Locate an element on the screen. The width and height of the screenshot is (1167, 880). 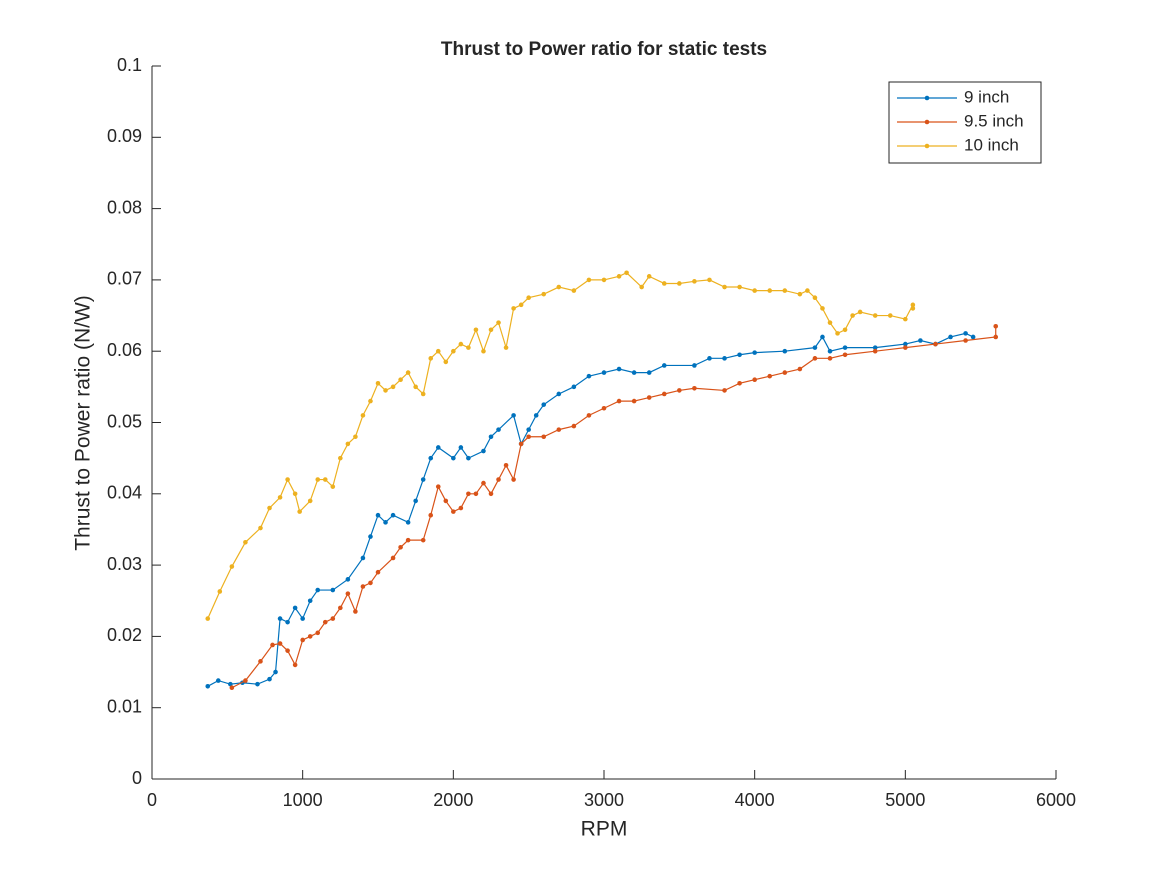
y-tick-label: 0.03 is located at coordinates (124, 564).